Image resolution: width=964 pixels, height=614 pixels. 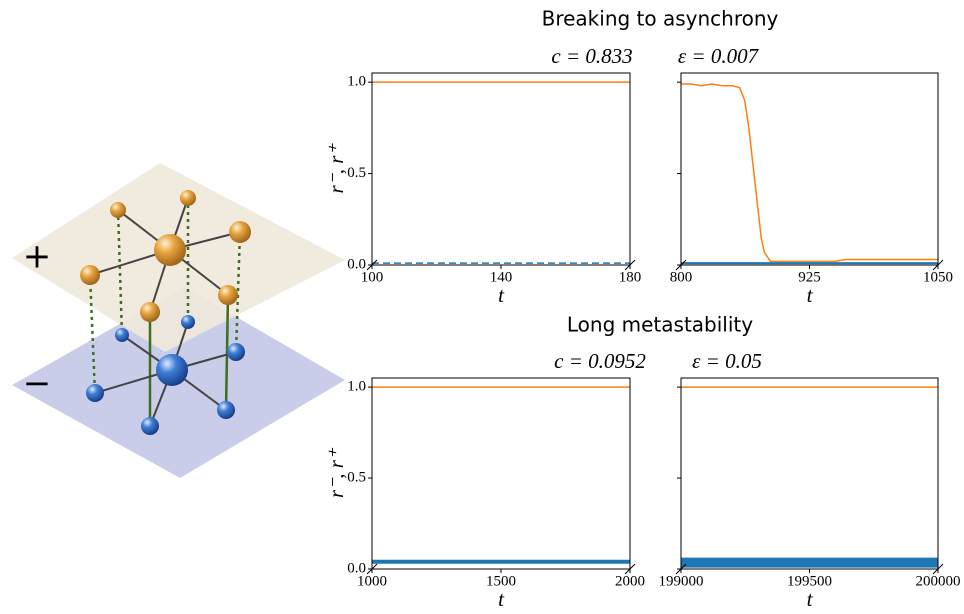 I want to click on minus-label: −, so click(x=37, y=384).